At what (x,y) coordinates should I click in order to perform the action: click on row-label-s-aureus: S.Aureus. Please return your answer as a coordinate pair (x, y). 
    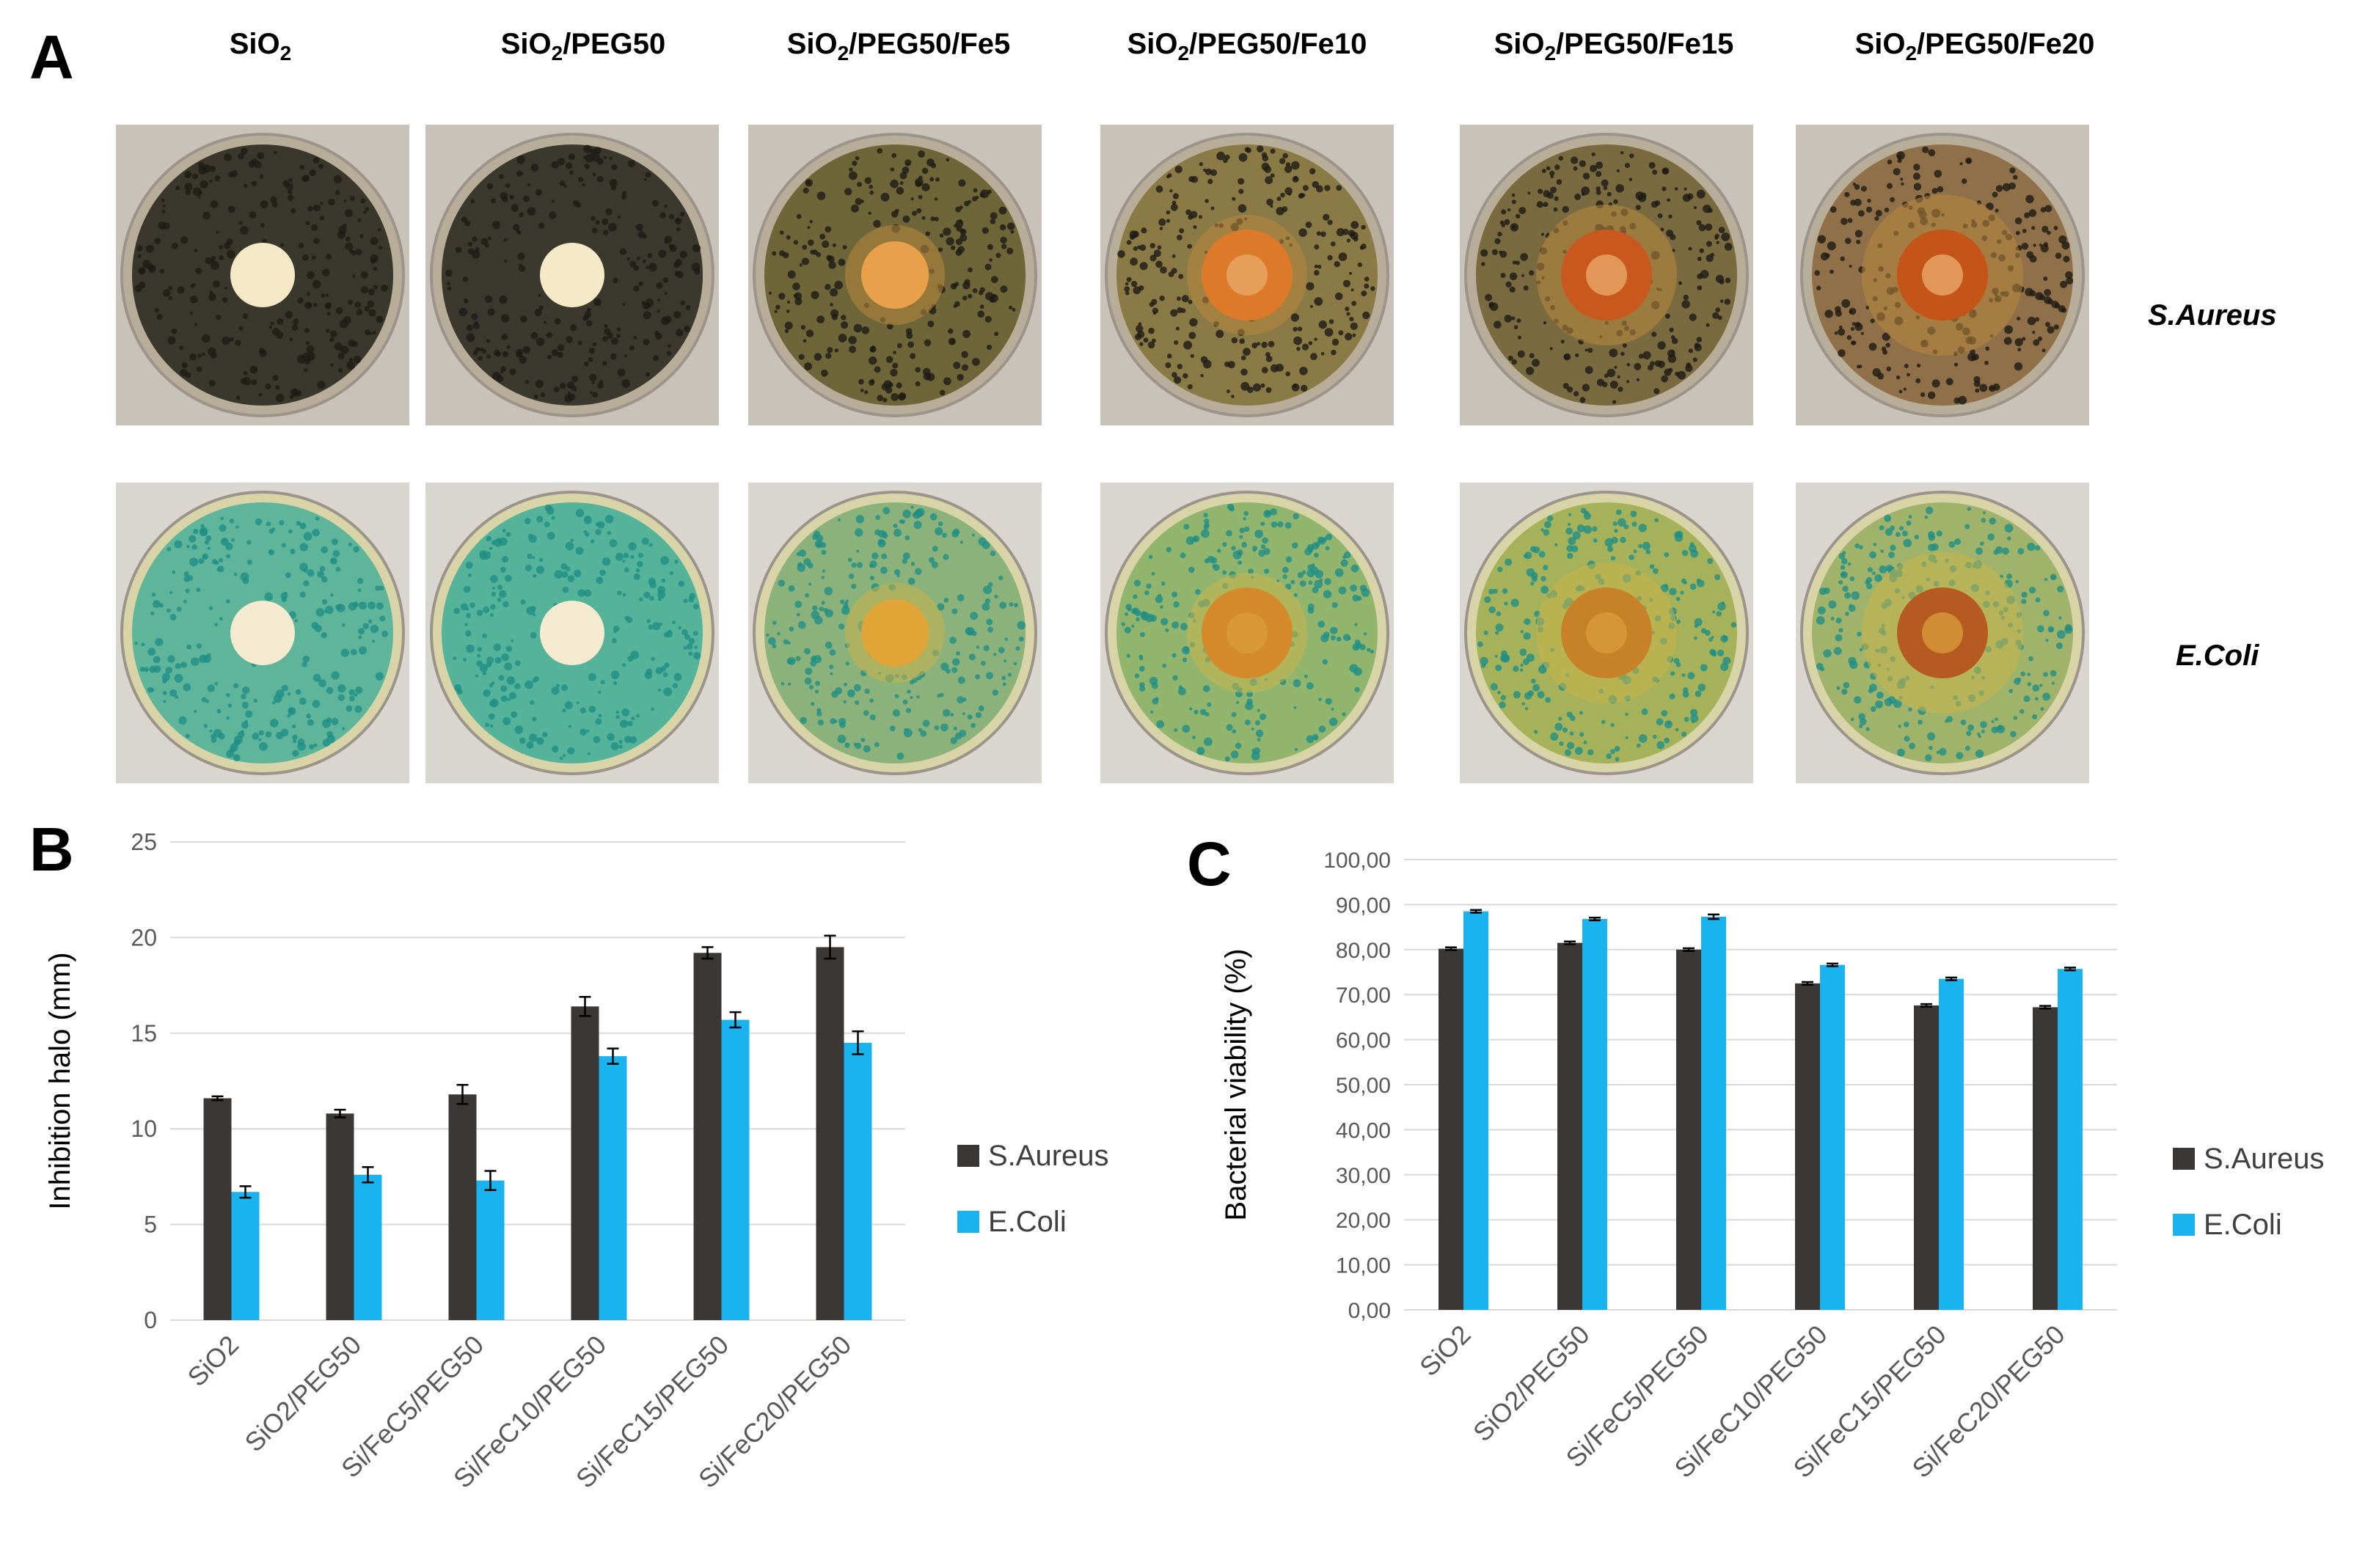
    Looking at the image, I should click on (2212, 315).